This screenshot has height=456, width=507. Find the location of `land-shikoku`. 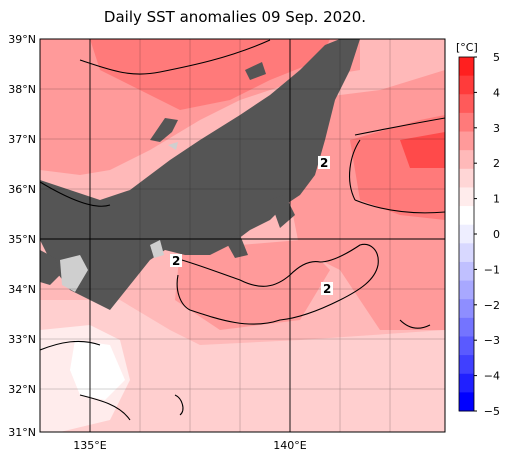

land-shikoku is located at coordinates (50, 267).